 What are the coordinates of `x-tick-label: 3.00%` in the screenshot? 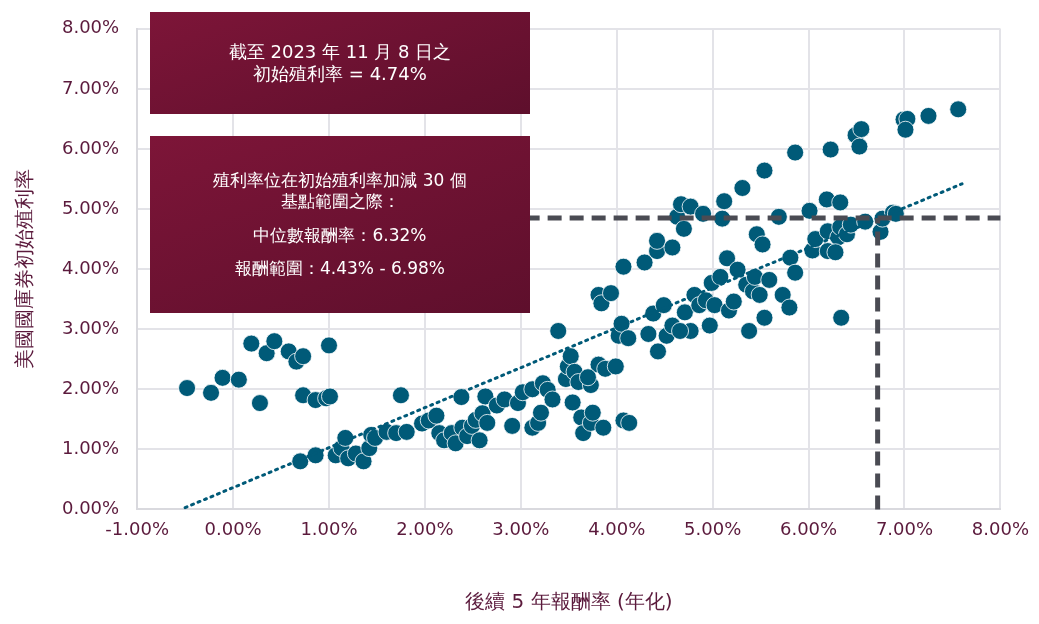 It's located at (521, 528).